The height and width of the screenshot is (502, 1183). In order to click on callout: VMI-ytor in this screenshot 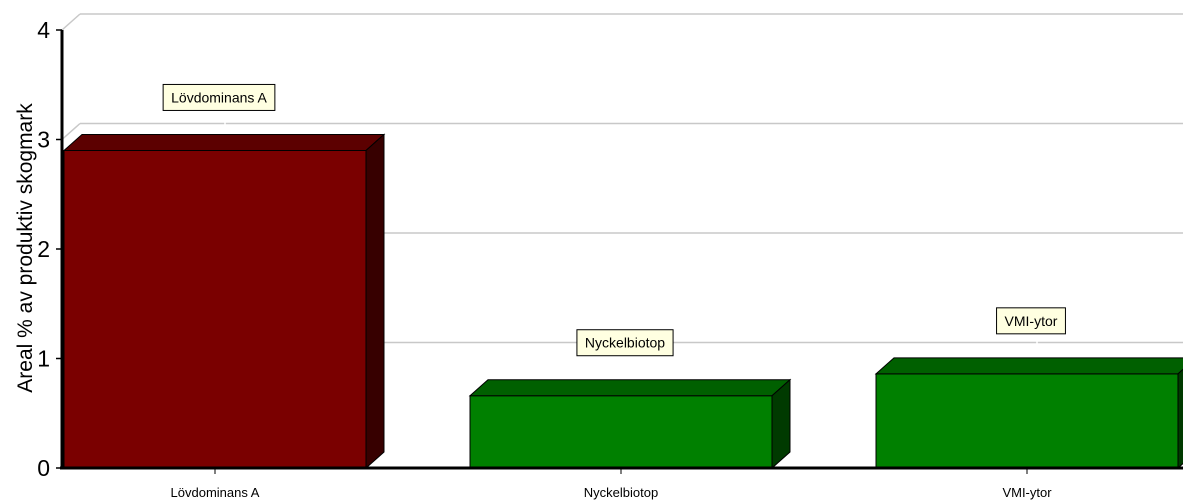, I will do `click(1031, 329)`.